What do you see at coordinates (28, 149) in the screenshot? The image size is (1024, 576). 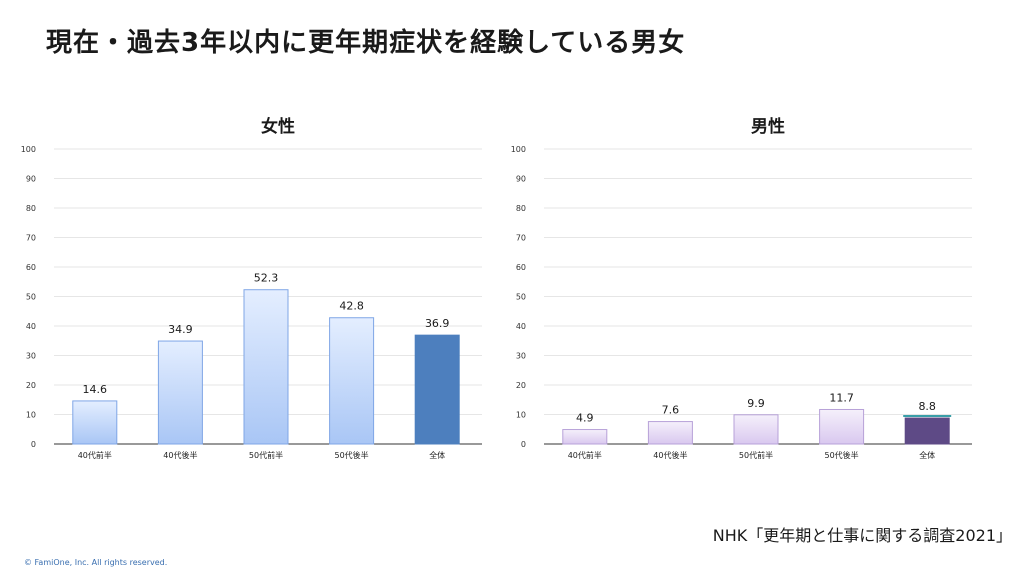 I see `female-y-tick-label: 100` at bounding box center [28, 149].